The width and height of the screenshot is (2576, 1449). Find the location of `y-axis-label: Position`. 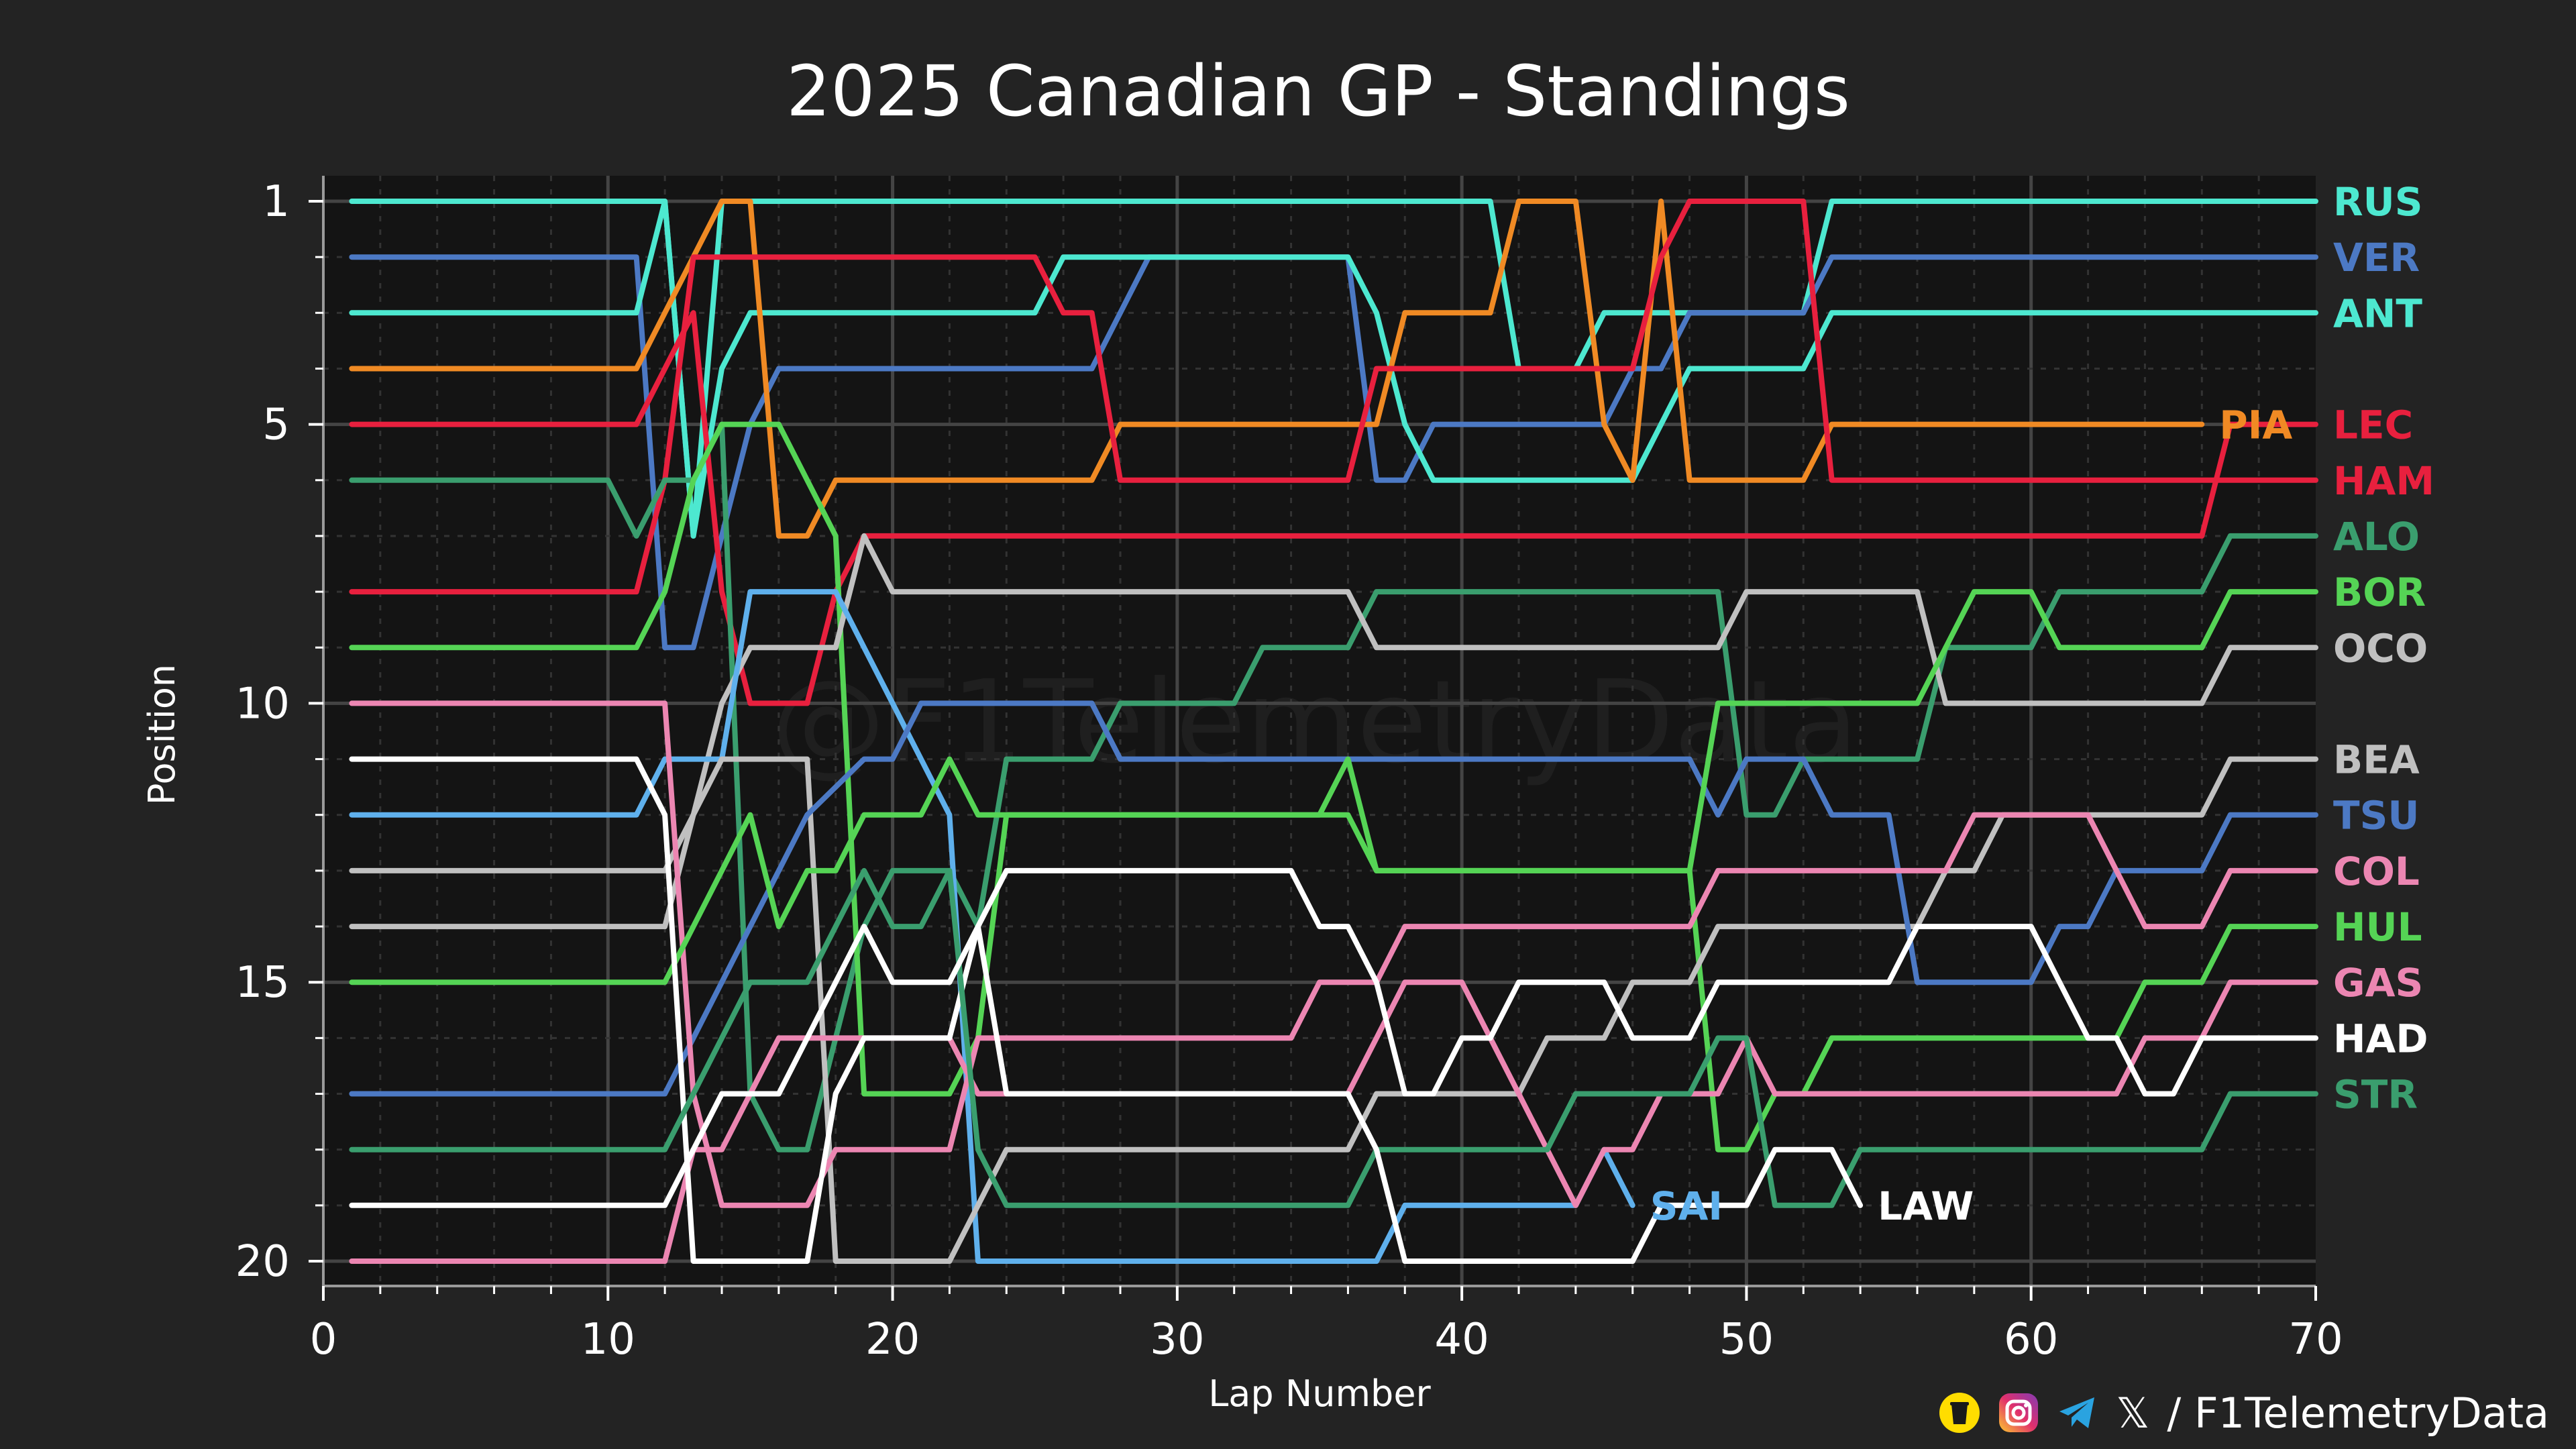

y-axis-label: Position is located at coordinates (162, 734).